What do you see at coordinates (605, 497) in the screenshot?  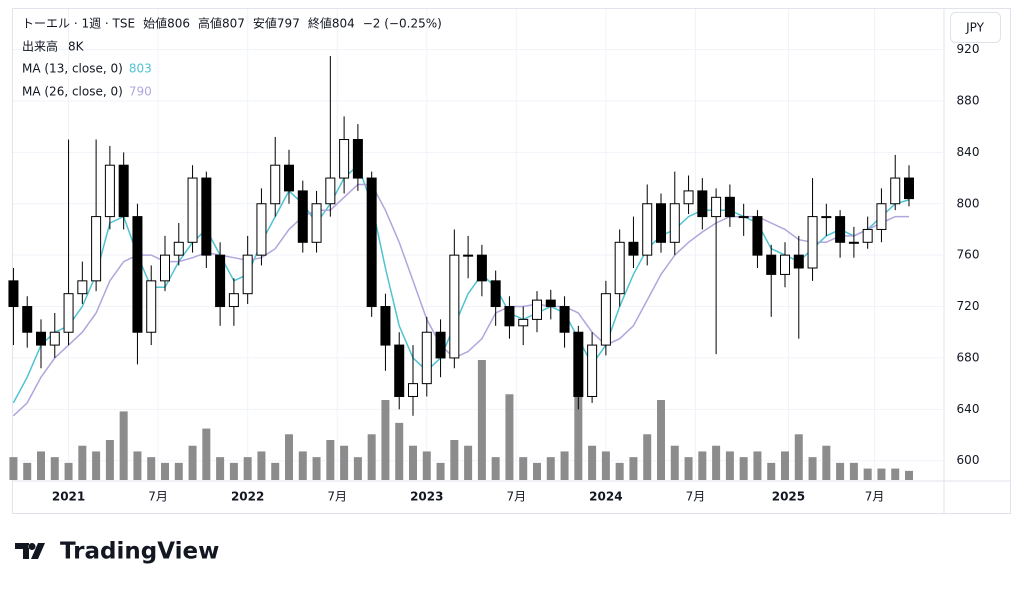 I see `x-tick-label: 2024` at bounding box center [605, 497].